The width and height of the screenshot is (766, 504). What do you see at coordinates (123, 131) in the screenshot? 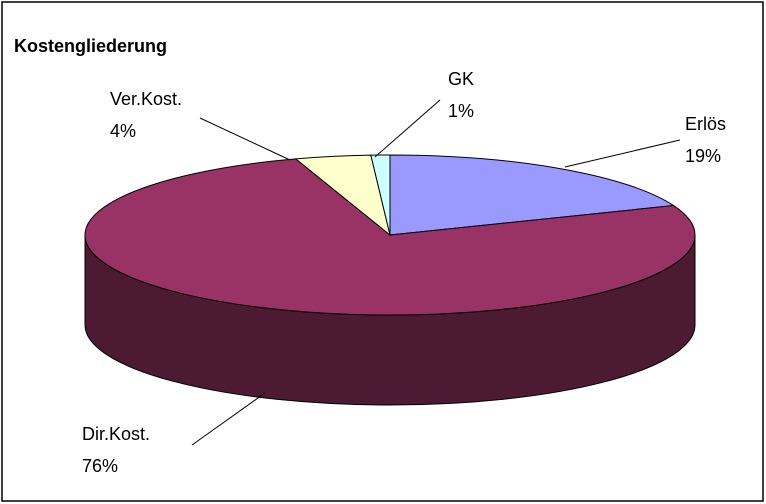
I see `slice-value-label: 4%` at bounding box center [123, 131].